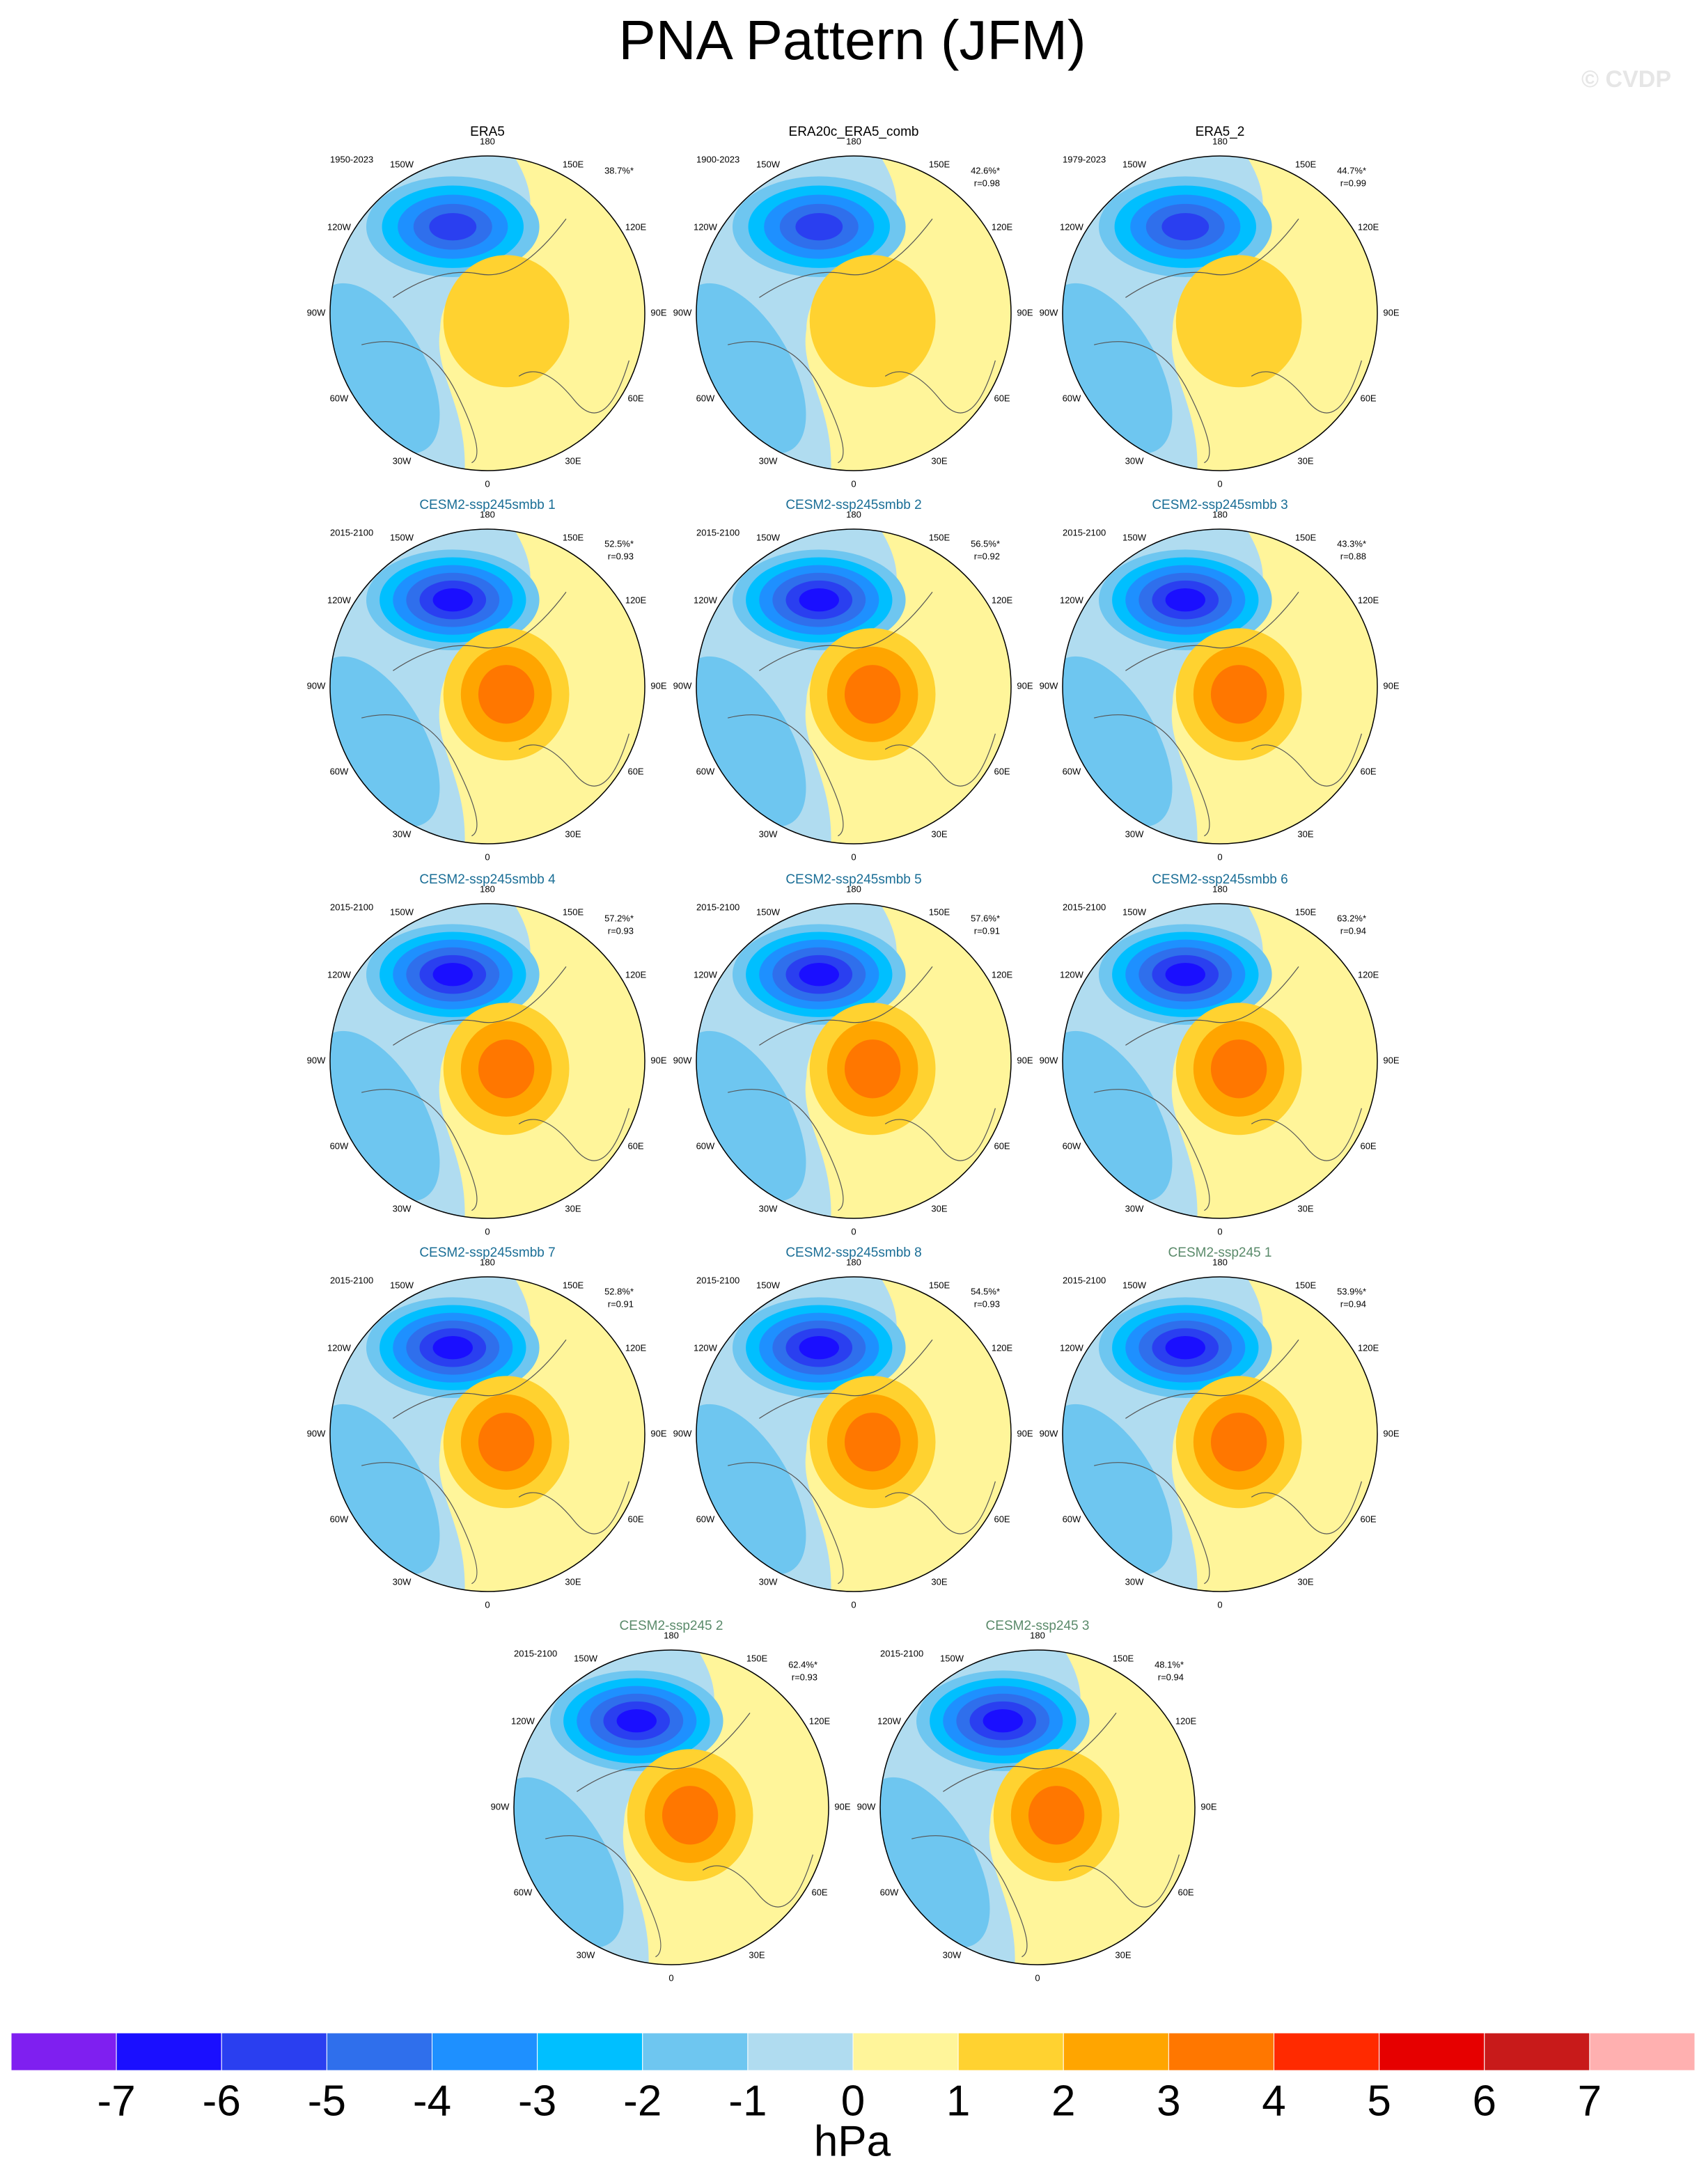  What do you see at coordinates (1168, 2101) in the screenshot?
I see `colorbar-tick-label: 3` at bounding box center [1168, 2101].